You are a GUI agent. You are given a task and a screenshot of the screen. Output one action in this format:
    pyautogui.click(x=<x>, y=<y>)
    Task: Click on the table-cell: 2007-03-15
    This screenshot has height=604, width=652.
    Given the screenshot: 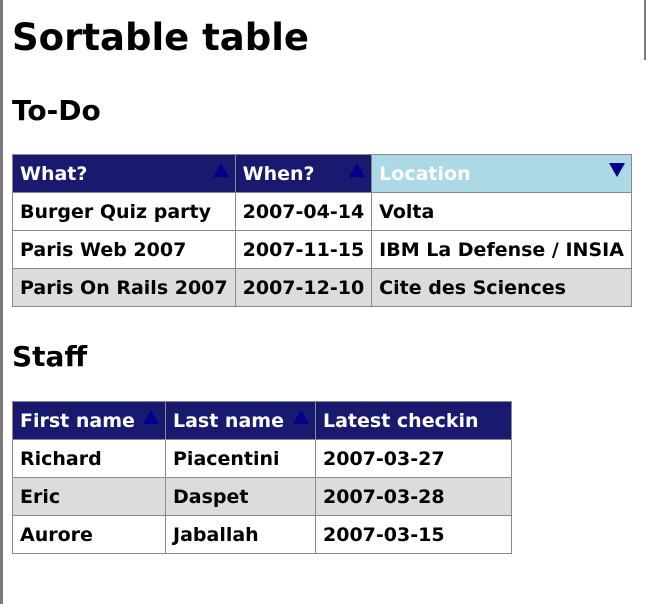 What is the action you would take?
    pyautogui.click(x=413, y=534)
    